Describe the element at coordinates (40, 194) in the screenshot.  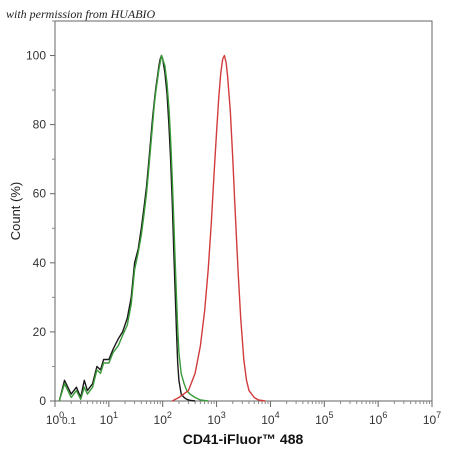
I see `y-tick-label: 60` at that location.